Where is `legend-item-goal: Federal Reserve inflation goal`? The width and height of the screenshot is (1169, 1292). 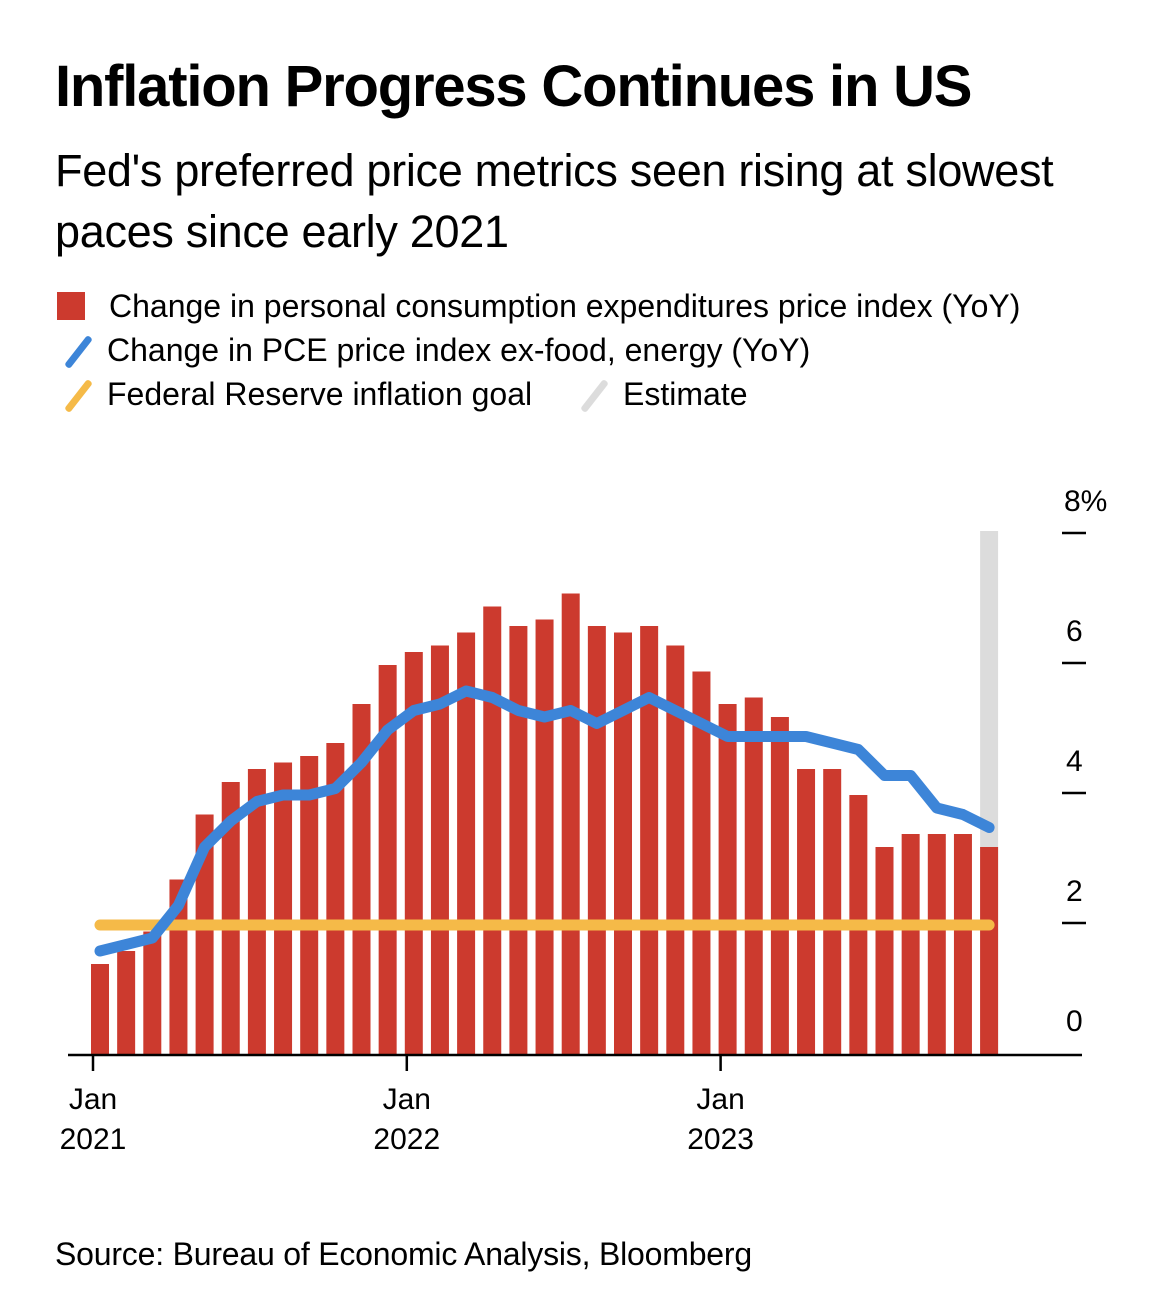 legend-item-goal: Federal Reserve inflation goal is located at coordinates (293, 394).